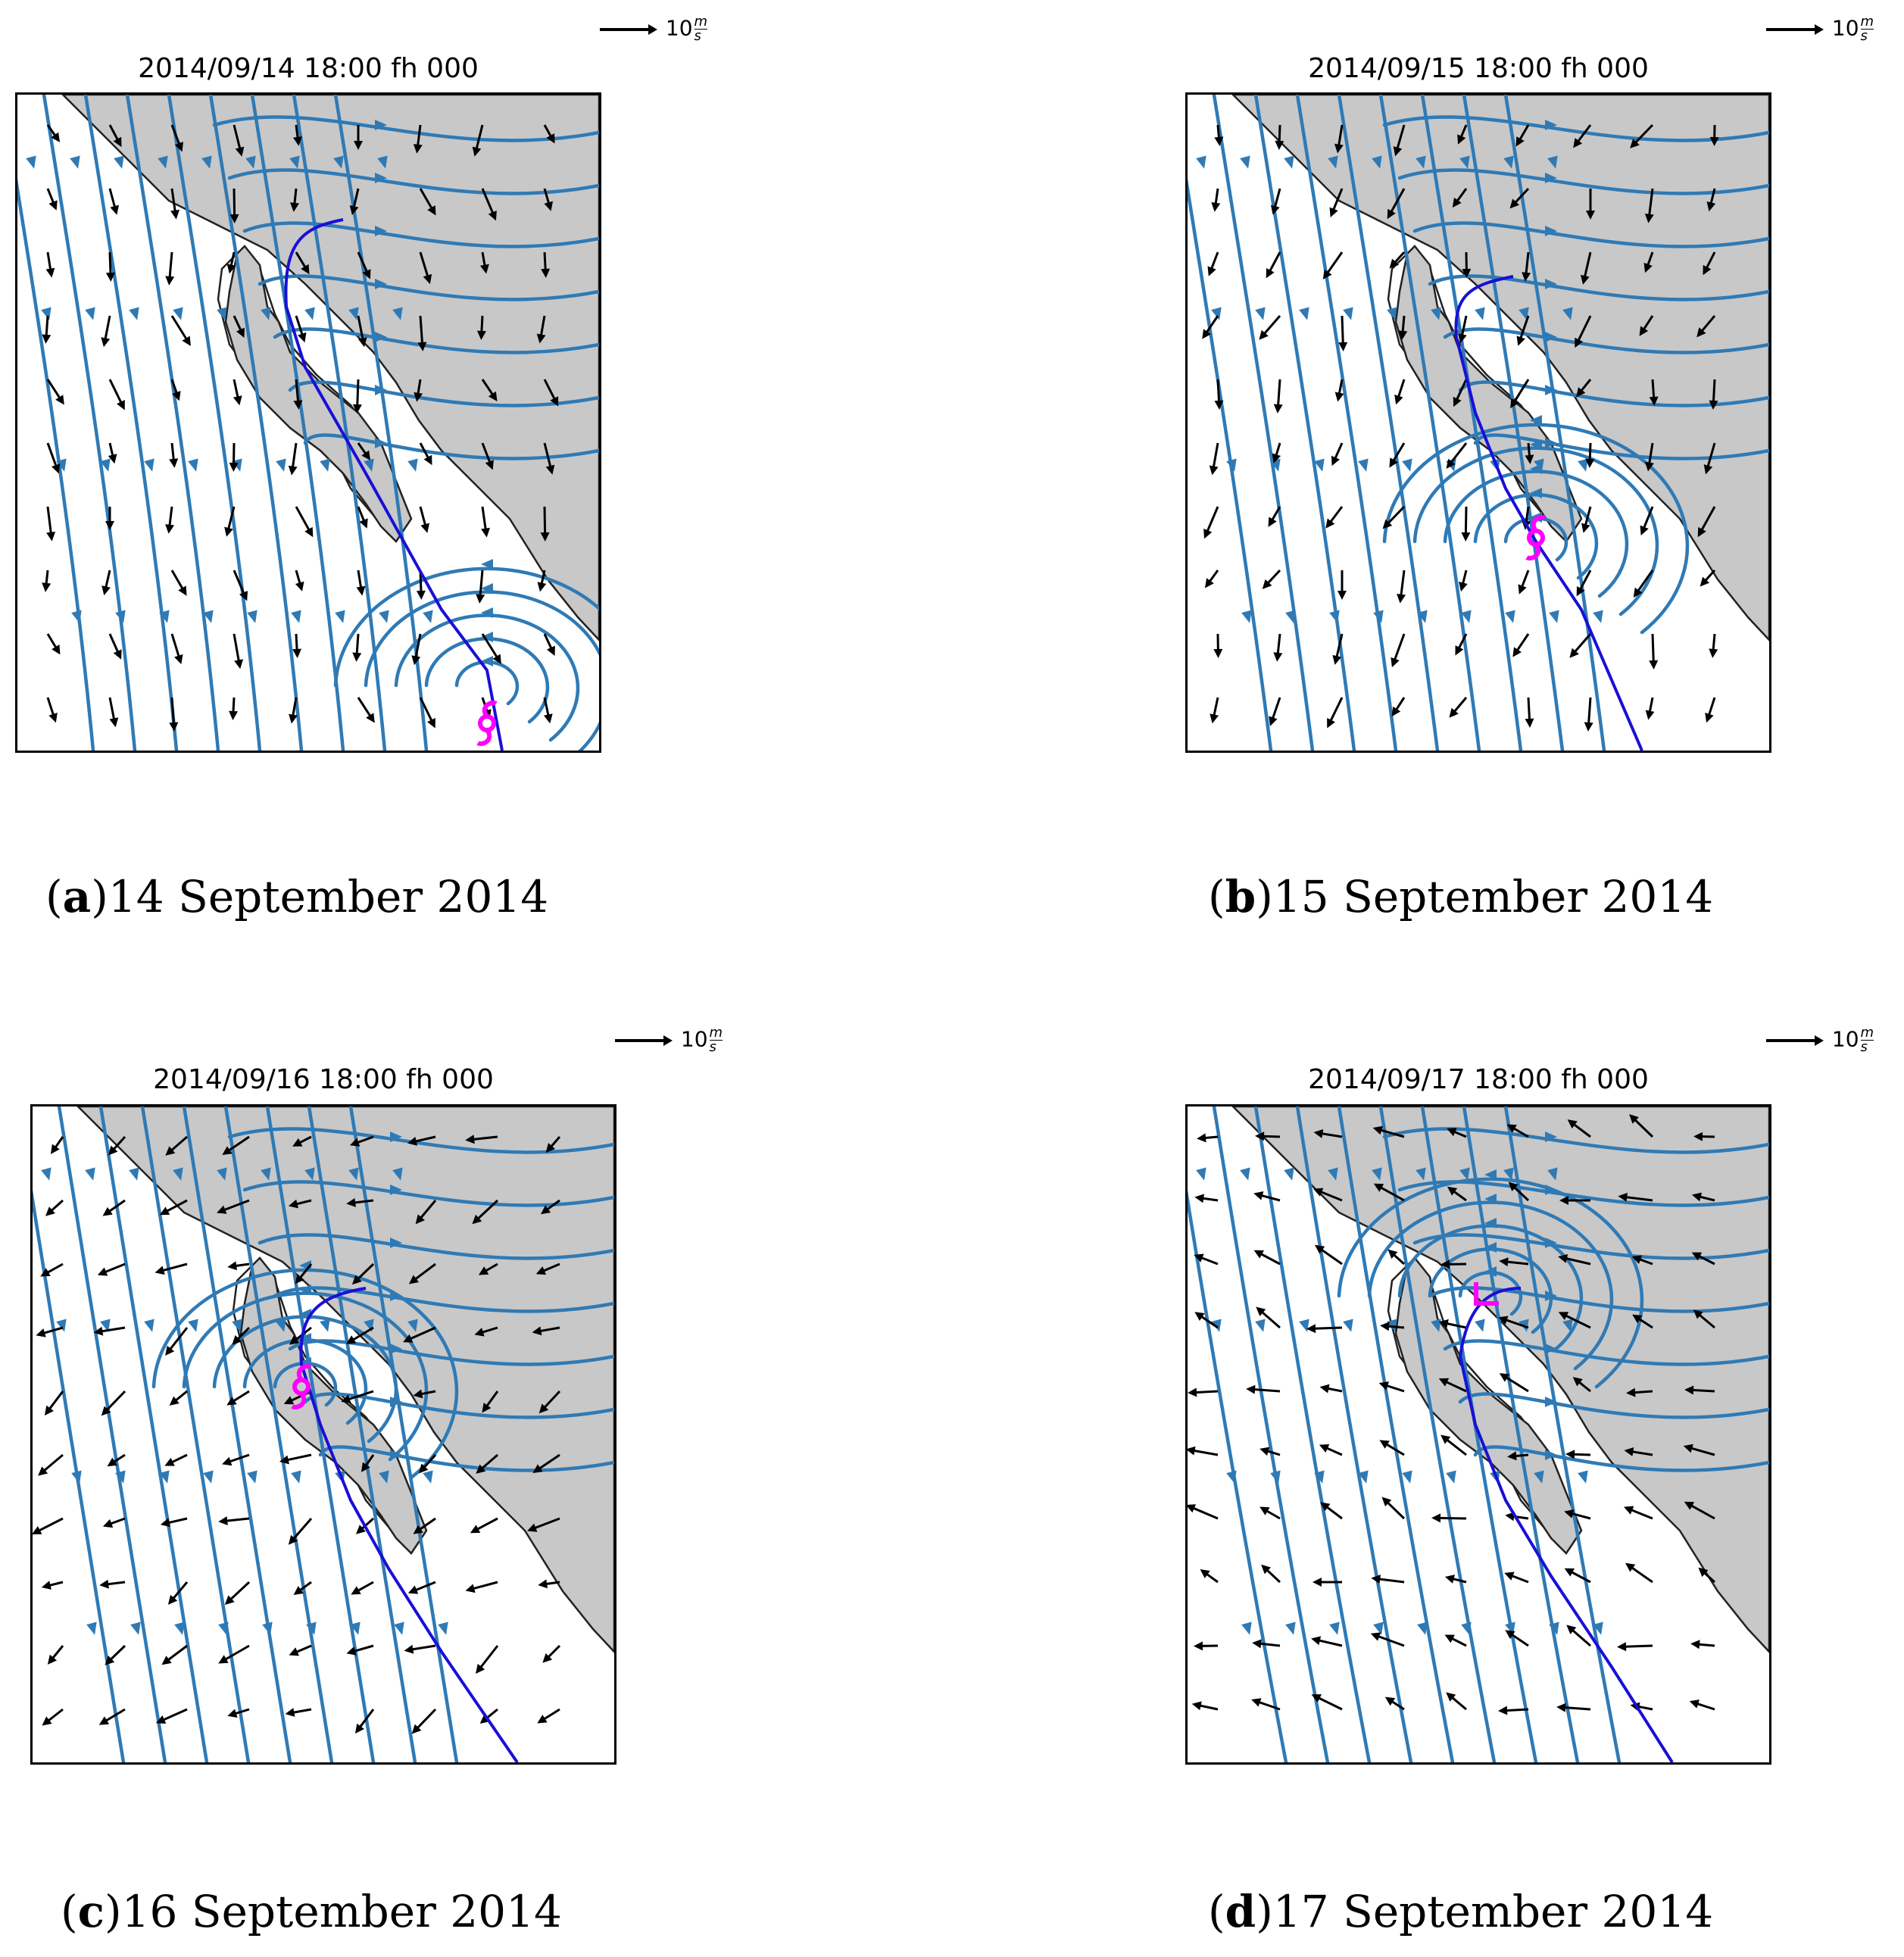 The width and height of the screenshot is (1904, 1957). I want to click on hurricane-icon, so click(1536, 537).